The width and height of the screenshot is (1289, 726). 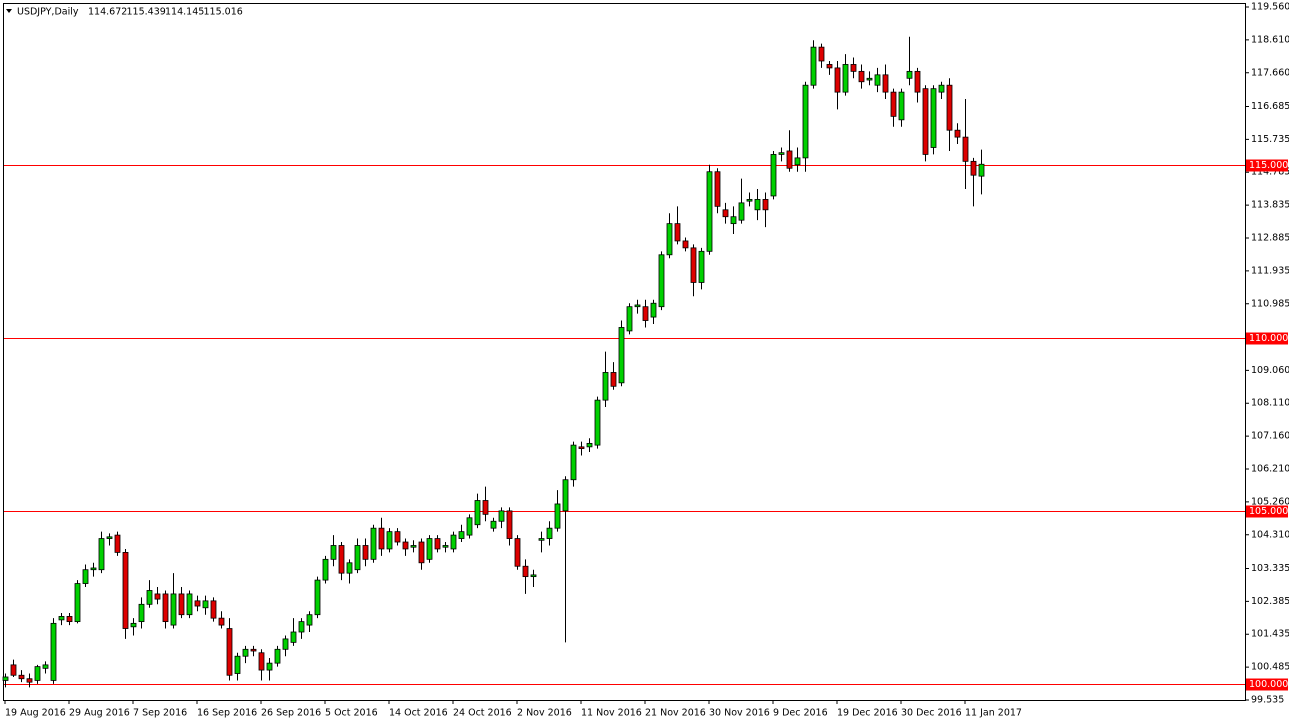 I want to click on y-tick-label: 108.110, so click(x=1270, y=403).